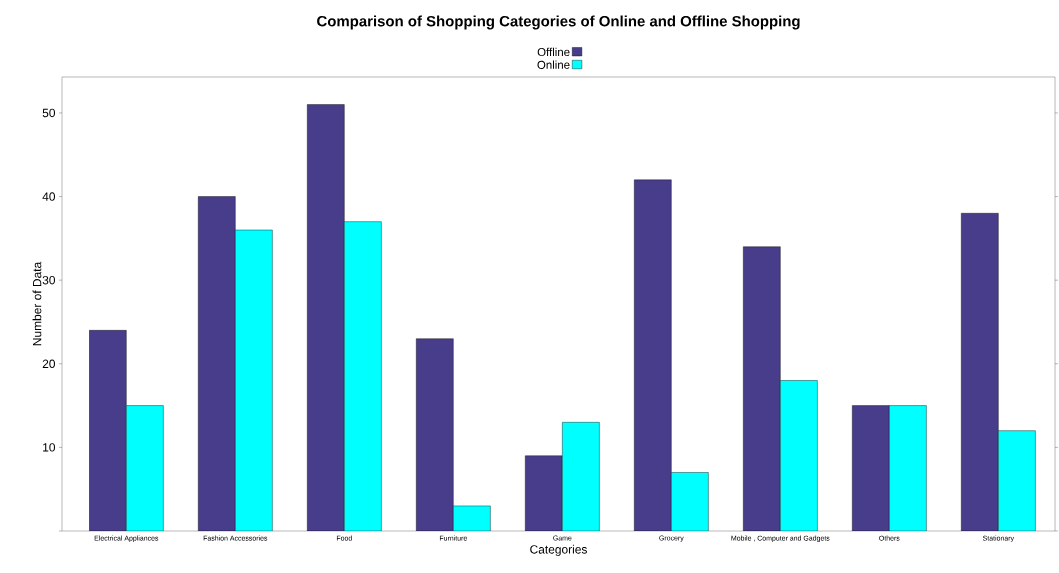 Image resolution: width=1059 pixels, height=573 pixels. What do you see at coordinates (553, 64) in the screenshot?
I see `legend-label: Online` at bounding box center [553, 64].